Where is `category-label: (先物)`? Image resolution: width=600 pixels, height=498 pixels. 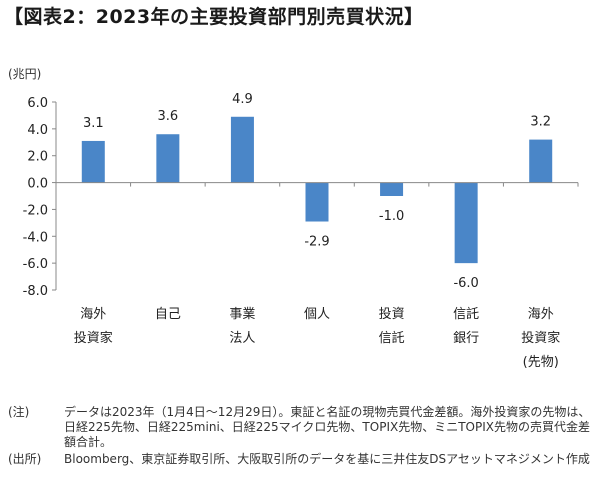
category-label: (先物) is located at coordinates (541, 362).